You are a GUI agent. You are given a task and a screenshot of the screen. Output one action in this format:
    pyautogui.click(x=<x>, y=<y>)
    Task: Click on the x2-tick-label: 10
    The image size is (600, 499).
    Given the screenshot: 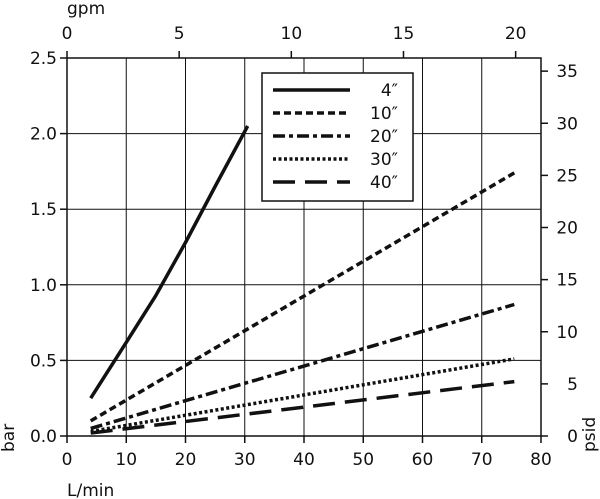 What is the action you would take?
    pyautogui.click(x=292, y=34)
    